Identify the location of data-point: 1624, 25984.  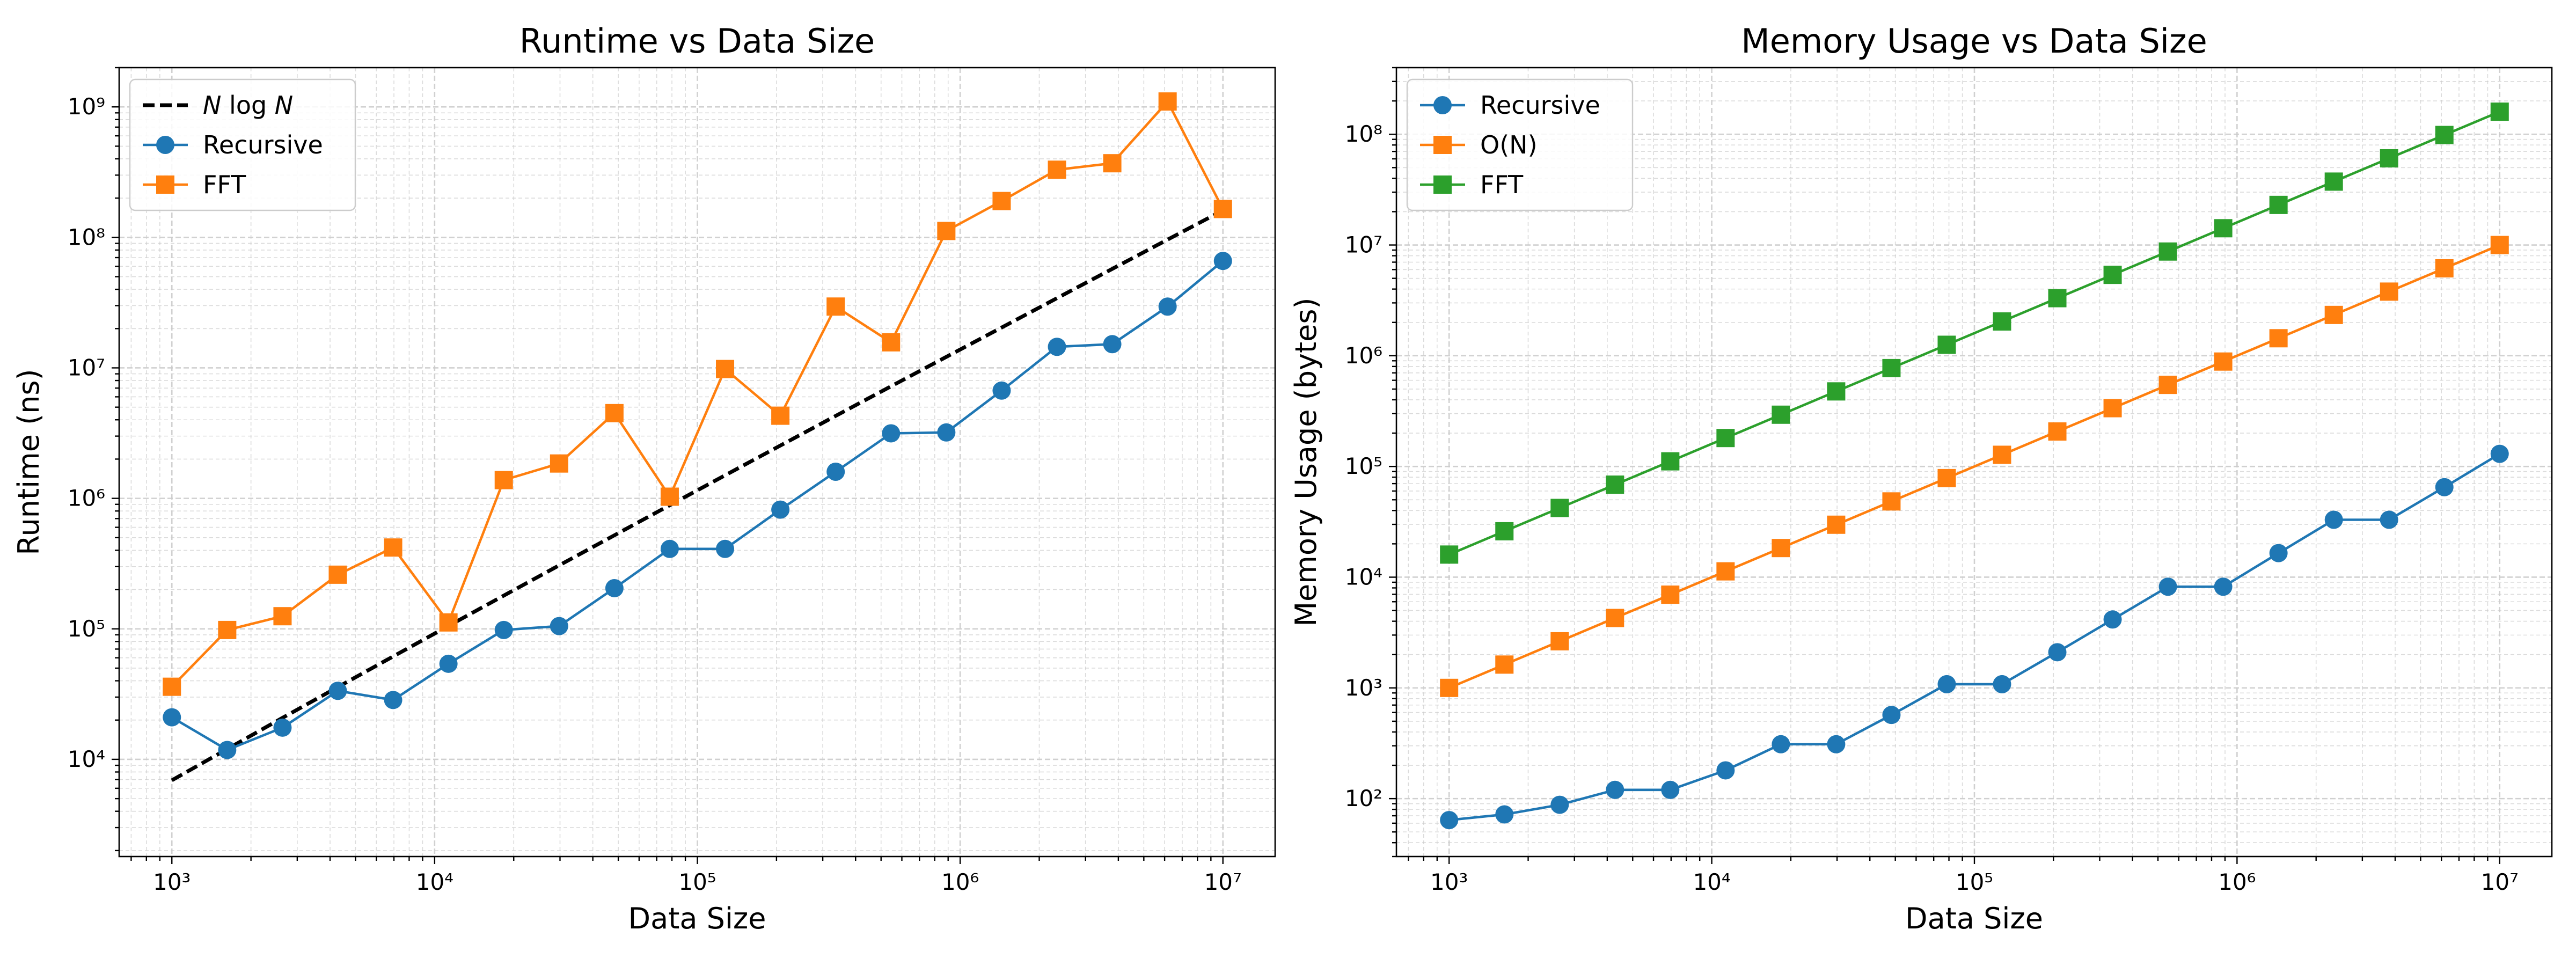
(1504, 531).